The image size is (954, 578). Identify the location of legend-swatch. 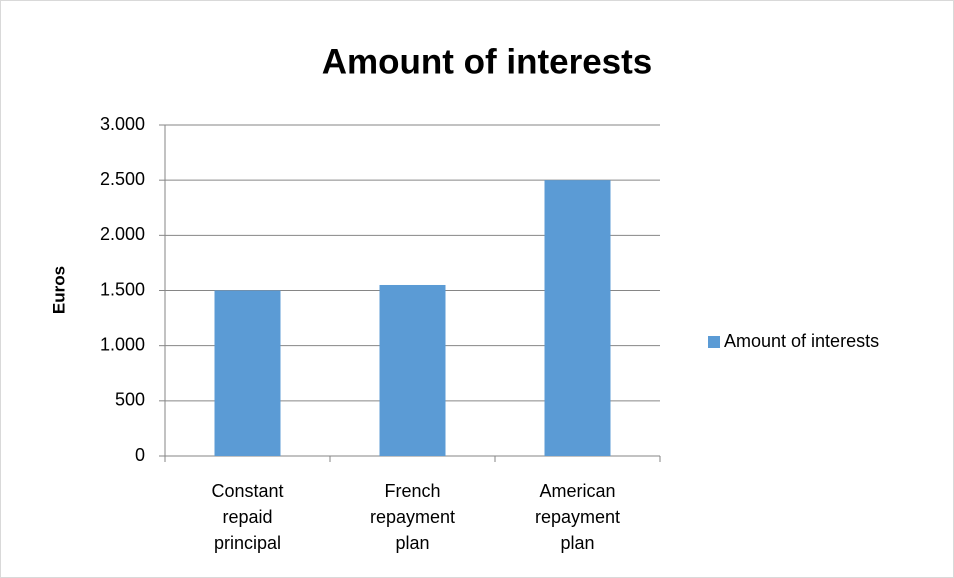
(714, 342).